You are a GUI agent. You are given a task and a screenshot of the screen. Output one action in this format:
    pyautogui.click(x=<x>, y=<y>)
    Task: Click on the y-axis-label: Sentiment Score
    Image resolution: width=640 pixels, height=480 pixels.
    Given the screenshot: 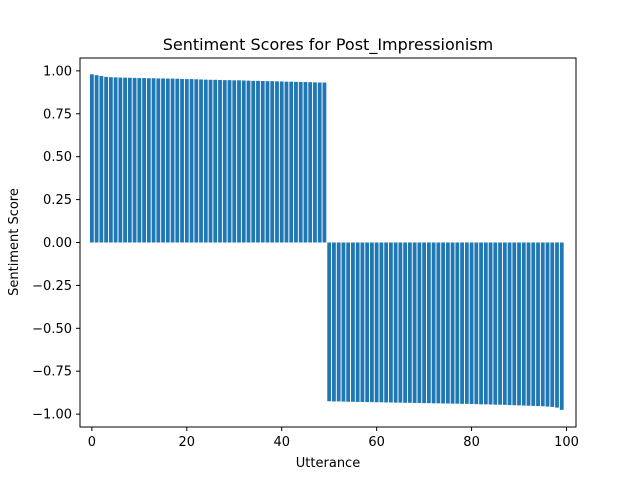 What is the action you would take?
    pyautogui.click(x=14, y=242)
    